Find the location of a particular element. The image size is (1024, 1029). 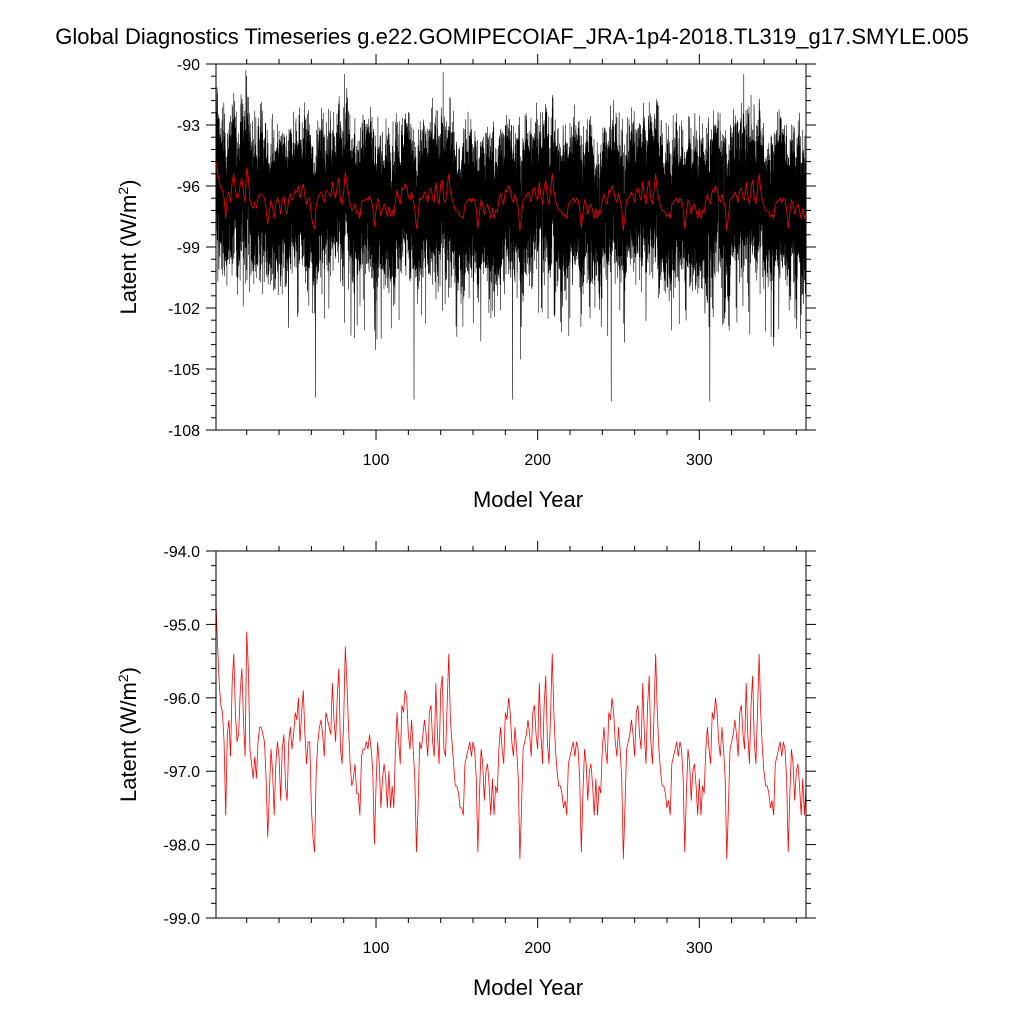

y-tick-label: -99 is located at coordinates (188, 248).